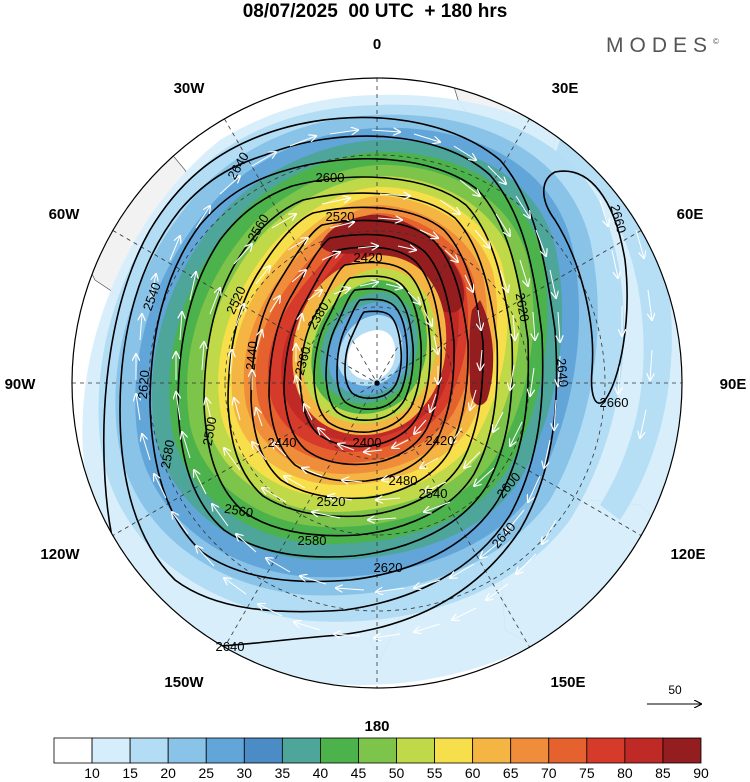  What do you see at coordinates (65, 214) in the screenshot?
I see `lon-label-60w: 60W` at bounding box center [65, 214].